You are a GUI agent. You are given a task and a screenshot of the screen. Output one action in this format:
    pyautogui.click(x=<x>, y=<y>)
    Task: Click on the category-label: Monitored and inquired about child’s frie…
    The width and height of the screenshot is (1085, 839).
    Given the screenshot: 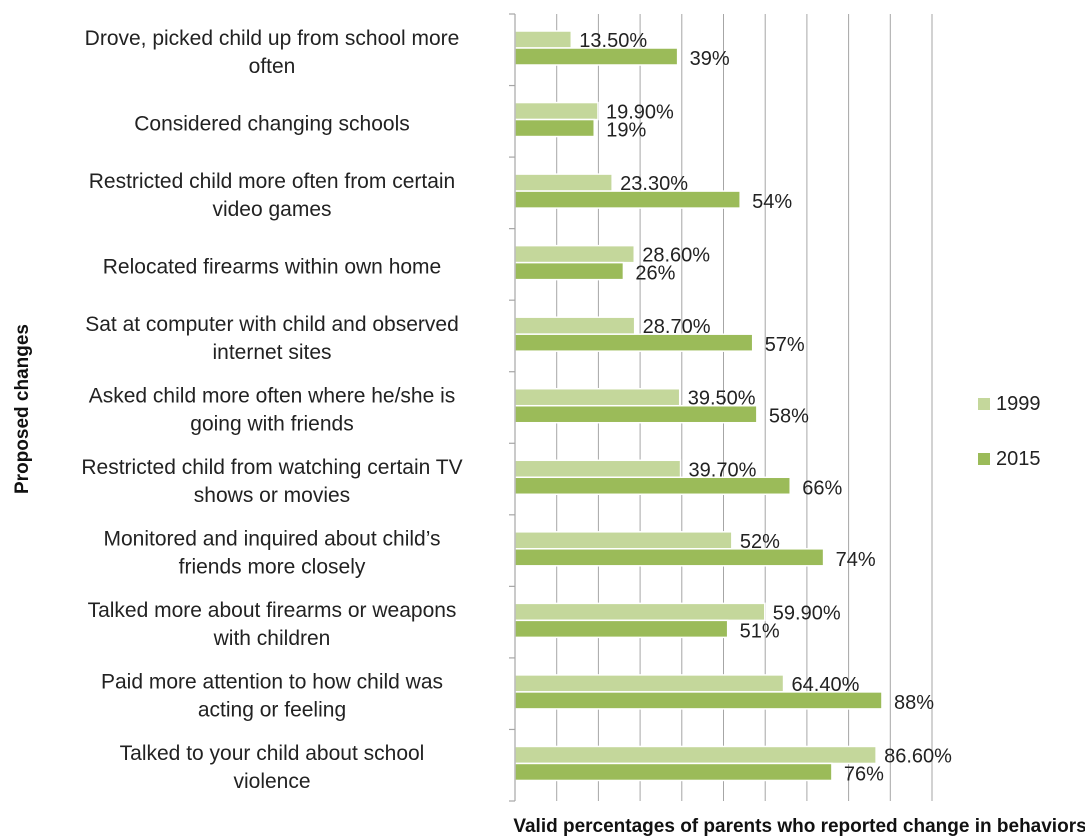 What is the action you would take?
    pyautogui.click(x=271, y=553)
    